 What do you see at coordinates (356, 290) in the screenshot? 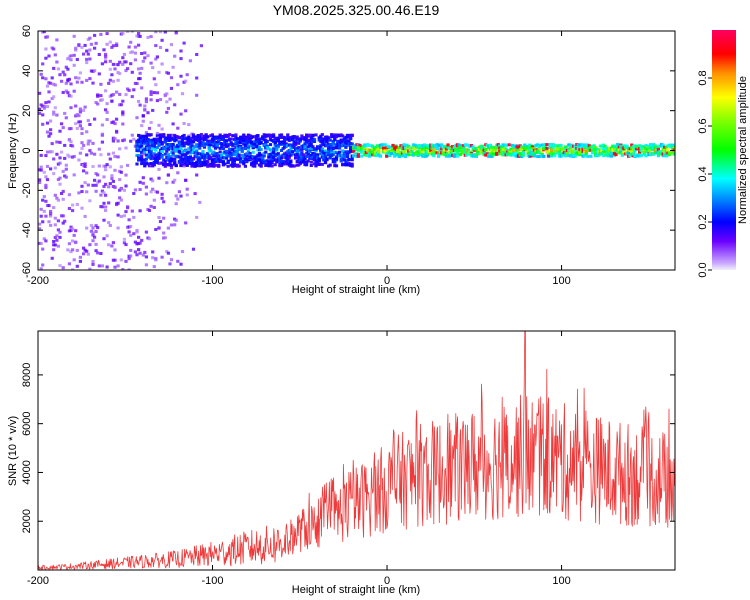
I see `spectrogram-xlabel: Height of straight line (km)` at bounding box center [356, 290].